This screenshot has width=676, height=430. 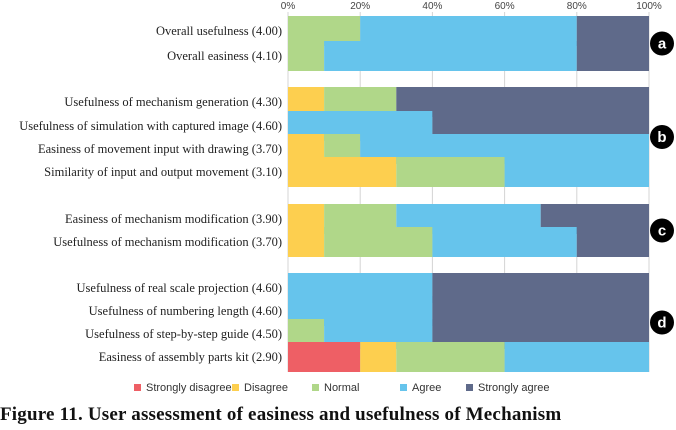 I want to click on group-badge-label: a, so click(x=662, y=44).